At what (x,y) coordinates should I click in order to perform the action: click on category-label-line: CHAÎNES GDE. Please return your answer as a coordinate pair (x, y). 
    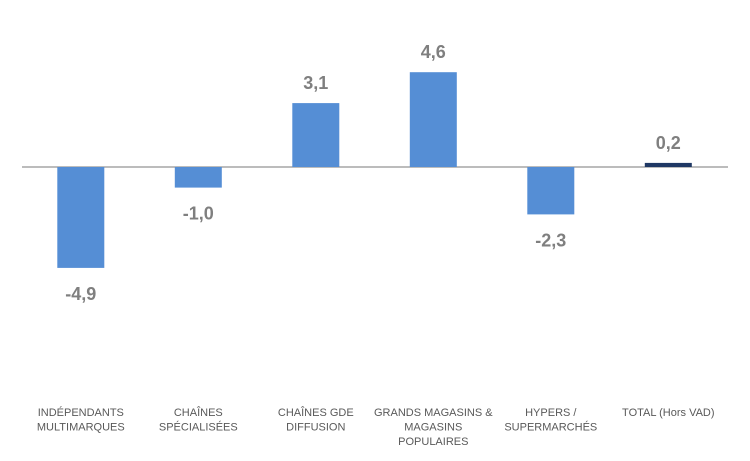
    Looking at the image, I should click on (316, 412).